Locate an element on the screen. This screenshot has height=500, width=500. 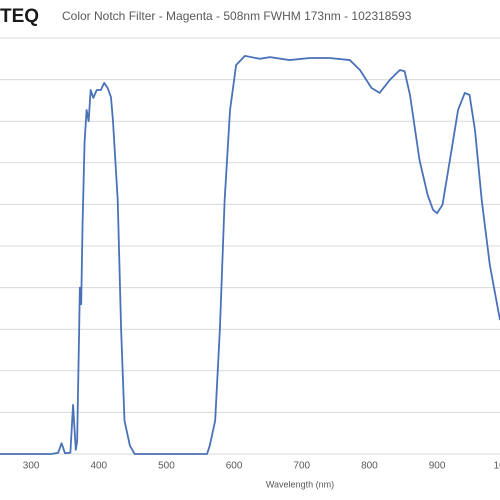
x-tick-label: 400 is located at coordinates (98, 466).